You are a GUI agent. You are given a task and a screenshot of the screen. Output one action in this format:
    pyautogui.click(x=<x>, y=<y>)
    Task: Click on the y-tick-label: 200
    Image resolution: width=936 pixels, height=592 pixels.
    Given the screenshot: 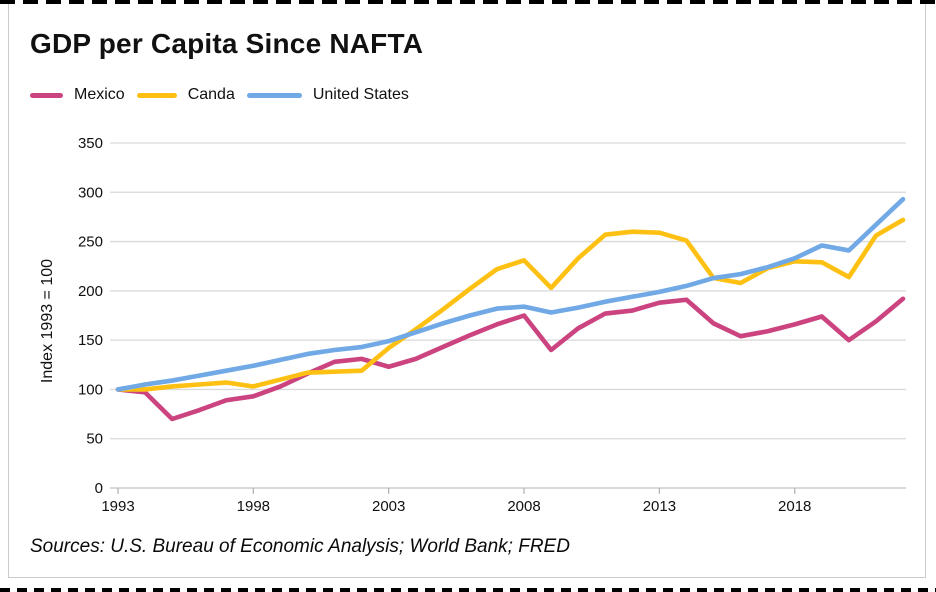 What is the action you would take?
    pyautogui.click(x=90, y=291)
    